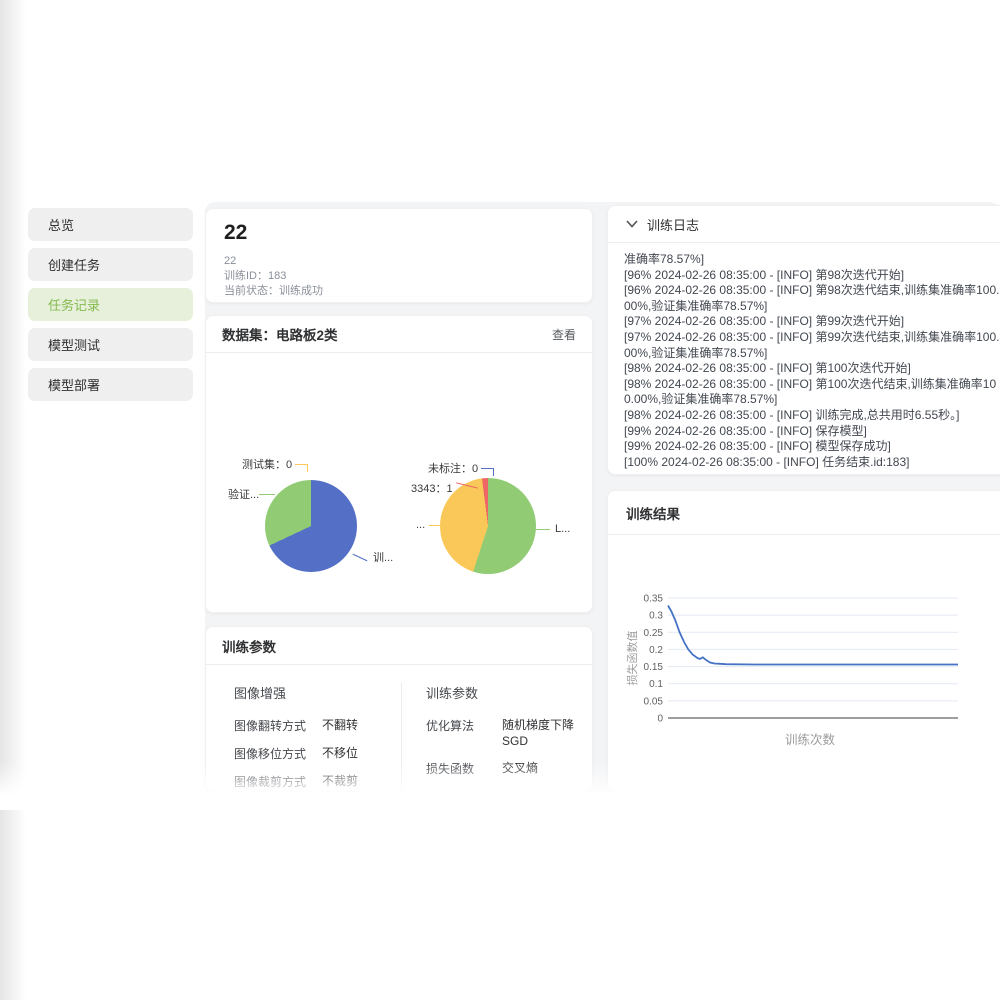 The image size is (1000, 1000). What do you see at coordinates (538, 733) in the screenshot?
I see `param-value: 随机梯度下降 SGD` at bounding box center [538, 733].